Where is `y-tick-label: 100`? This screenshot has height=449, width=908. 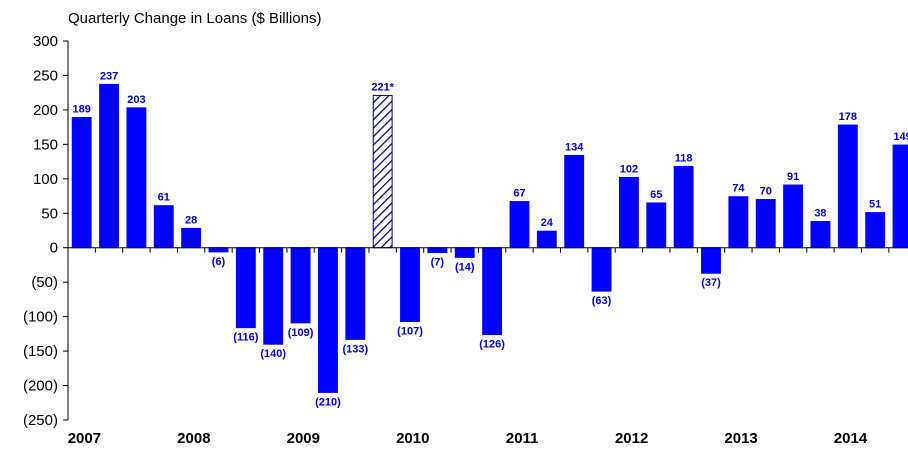
y-tick-label: 100 is located at coordinates (45, 179).